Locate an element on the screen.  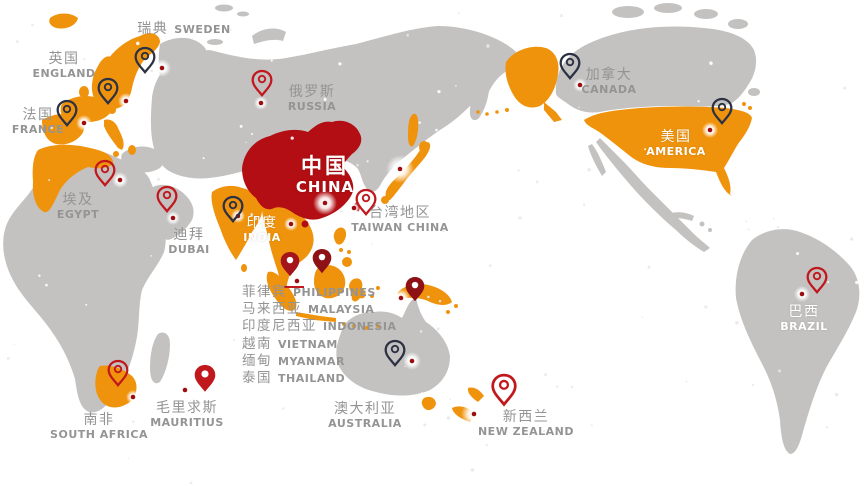
glow-dot-japan is located at coordinates (400, 169).